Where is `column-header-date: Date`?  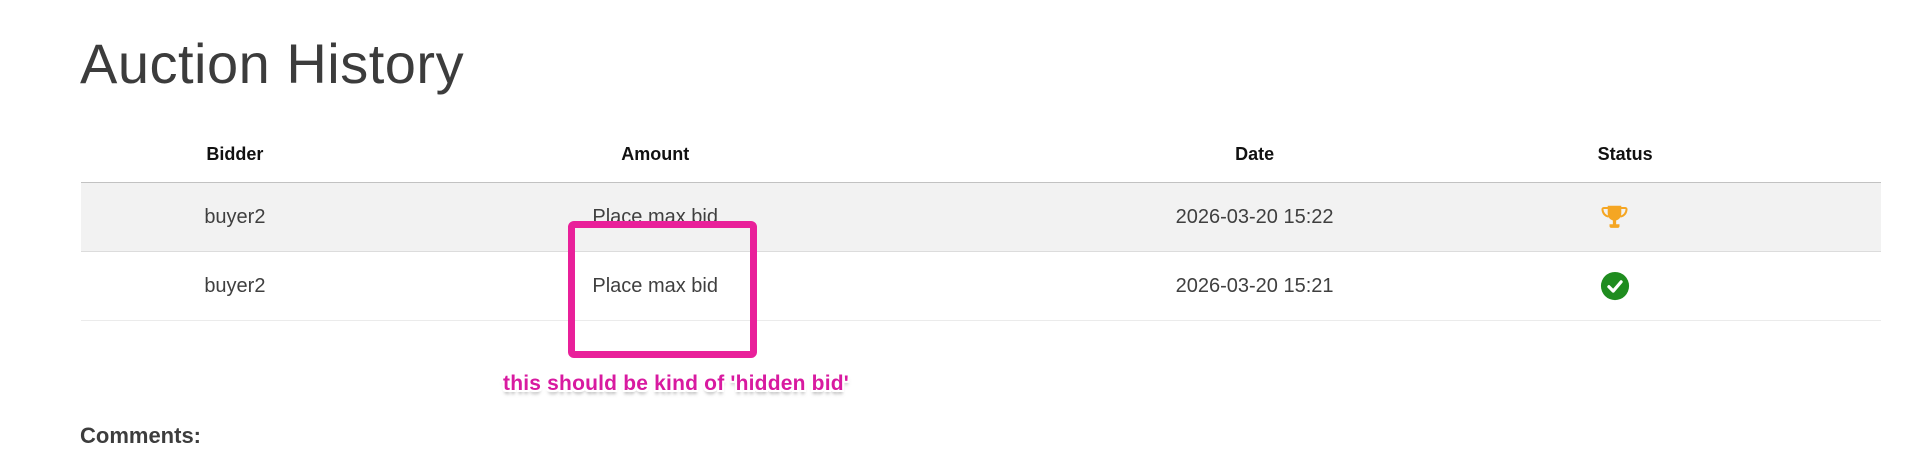 column-header-date: Date is located at coordinates (1254, 155).